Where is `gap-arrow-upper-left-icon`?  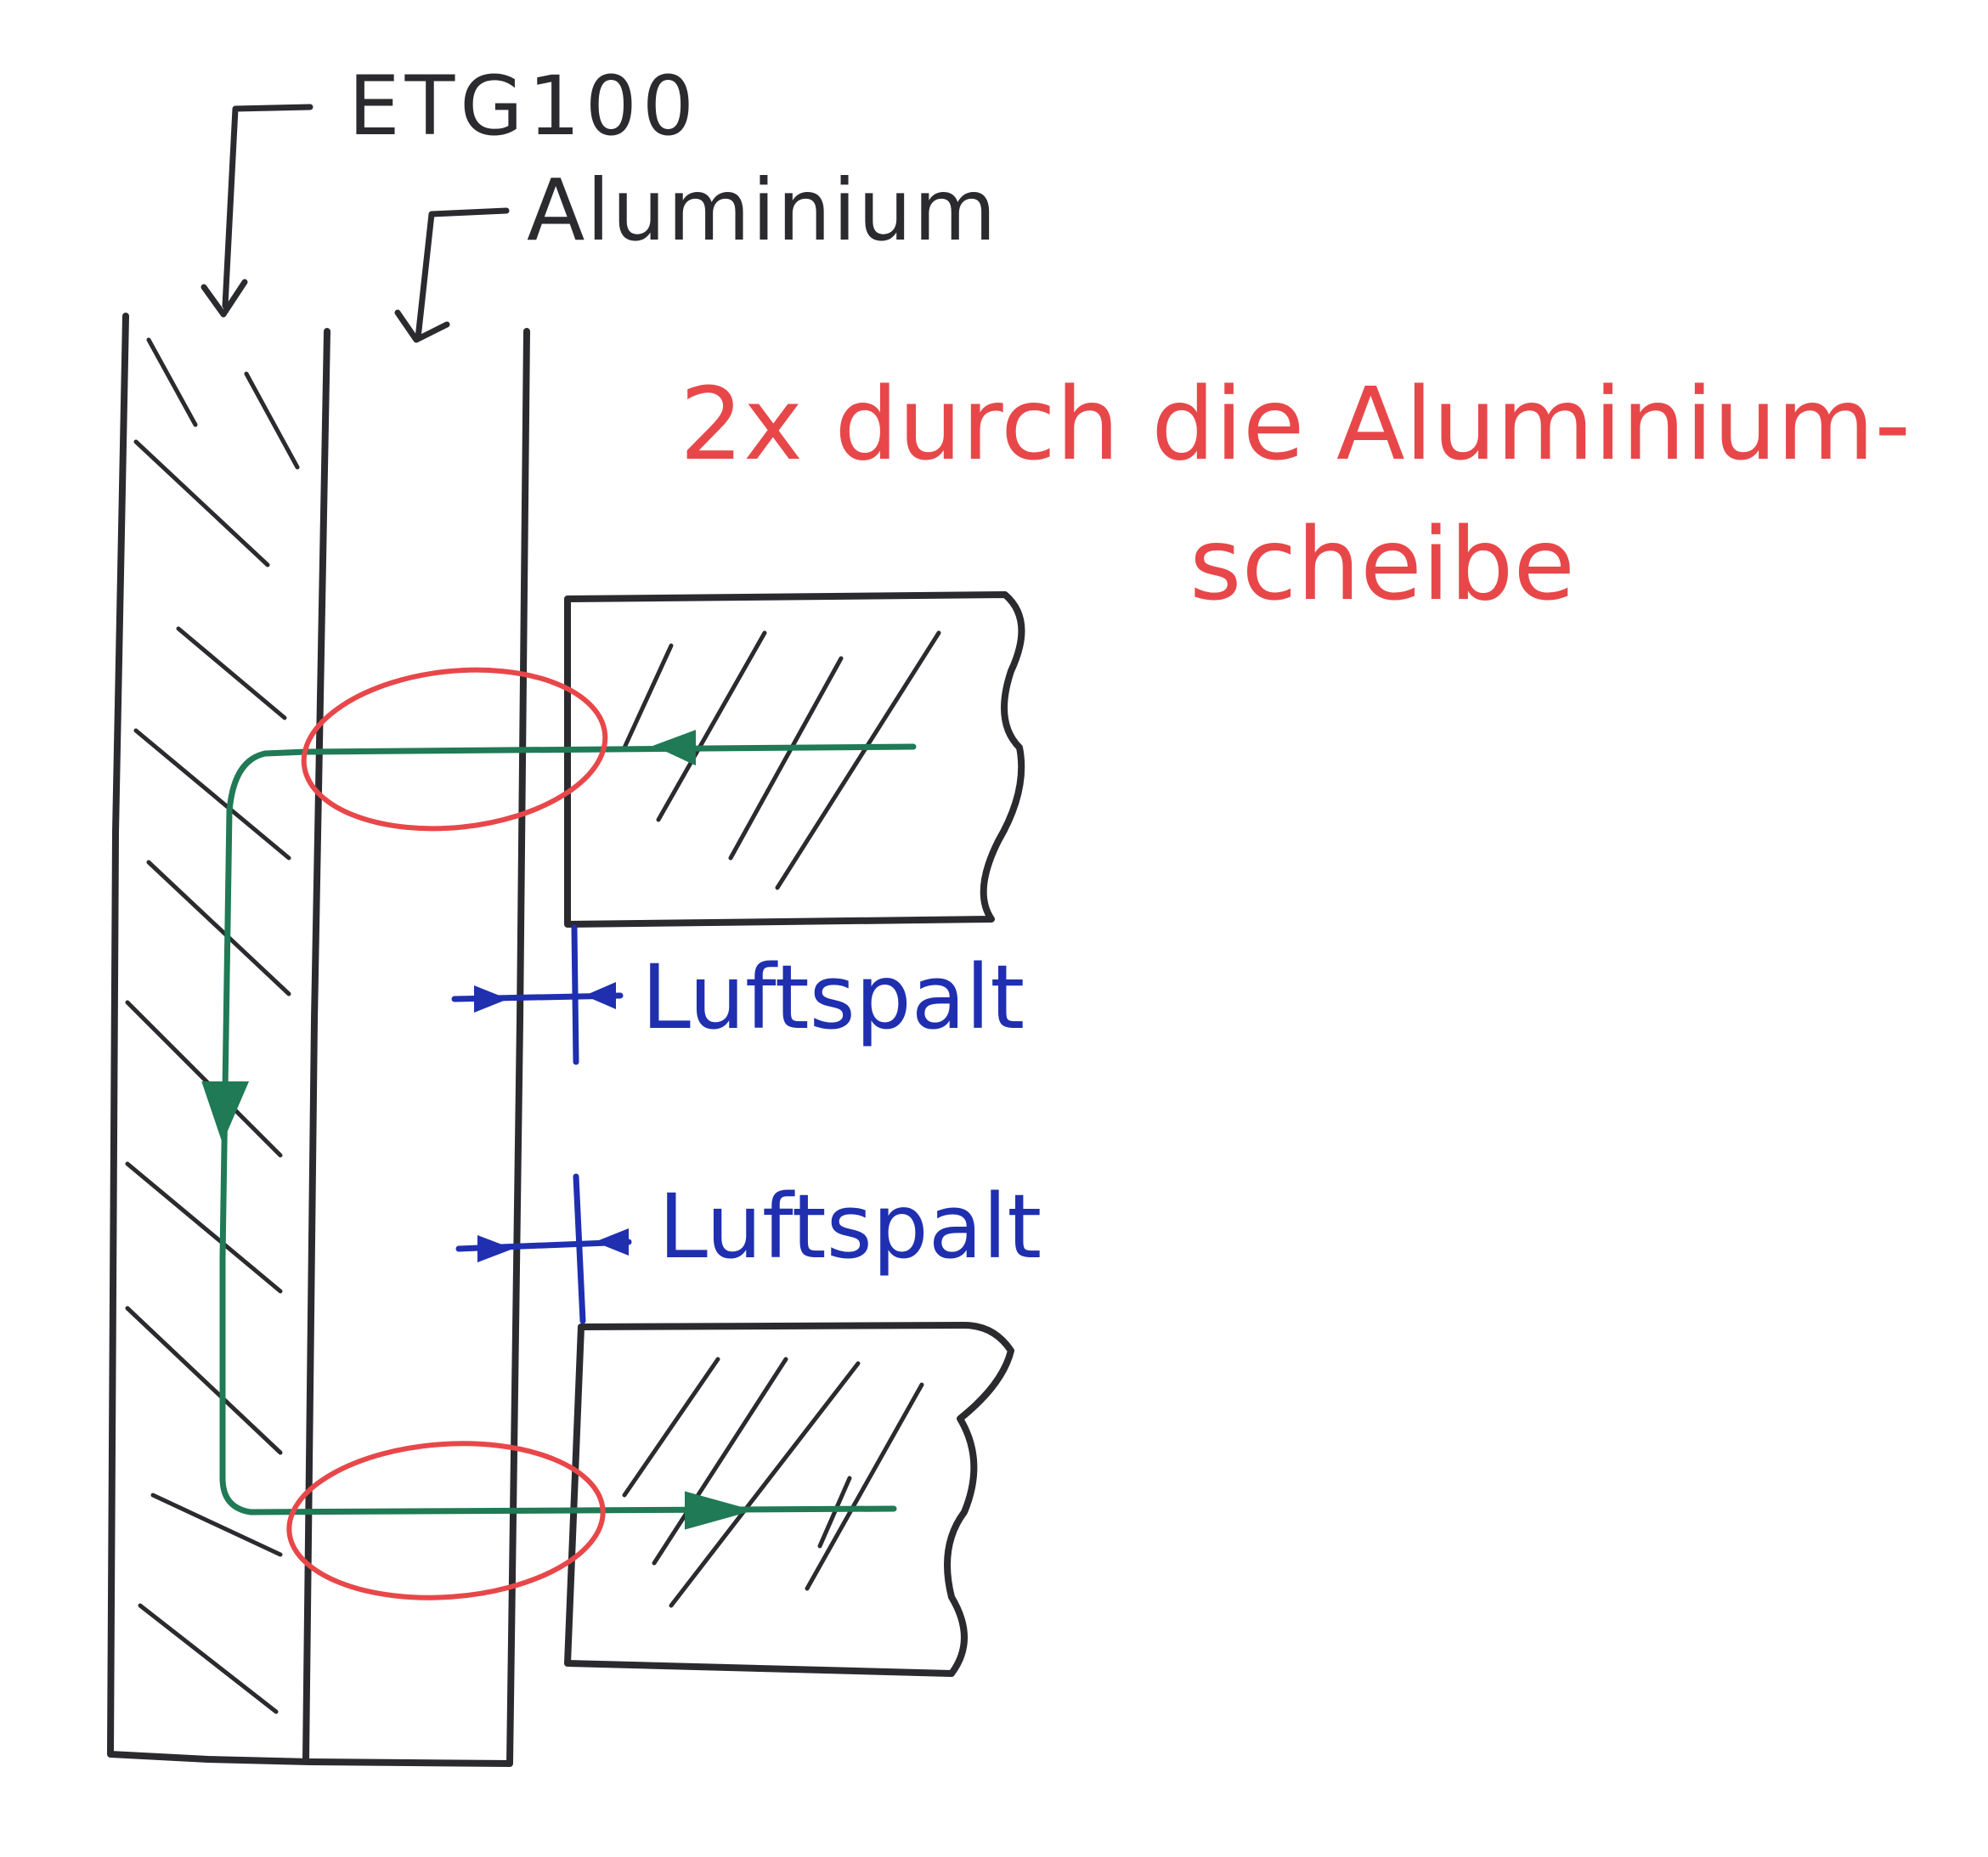
gap-arrow-upper-left-icon is located at coordinates (491, 999).